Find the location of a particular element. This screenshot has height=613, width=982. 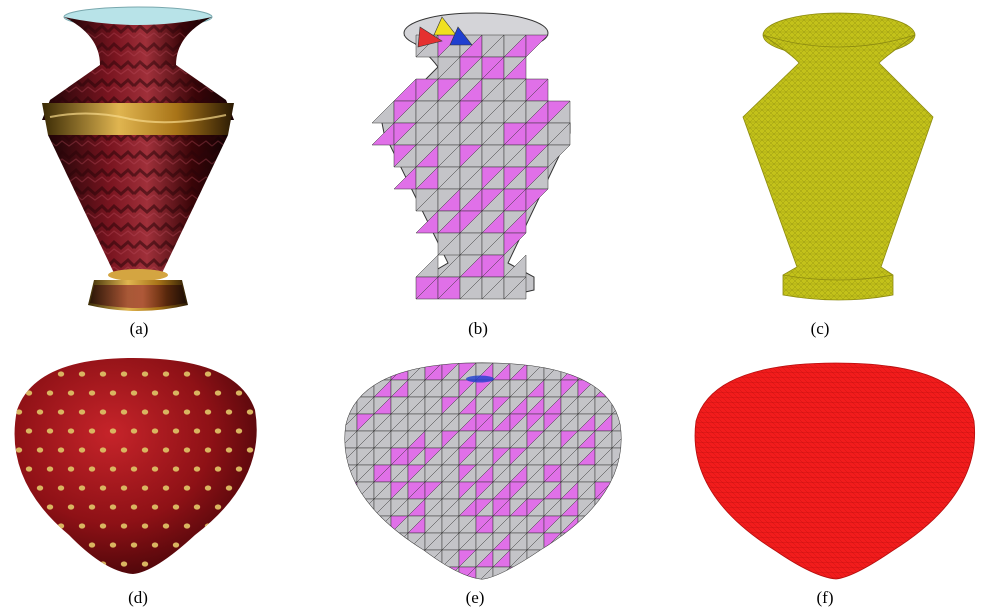

caption-c: (c) is located at coordinates (820, 328).